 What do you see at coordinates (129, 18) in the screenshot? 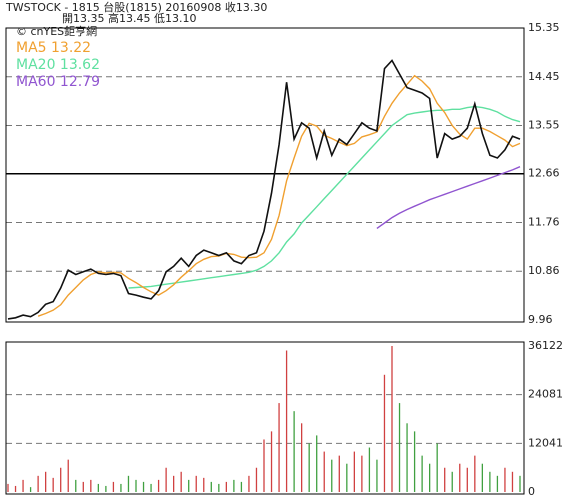
I see `header-line2: 開13.35 高13.45 低13.10` at bounding box center [129, 18].